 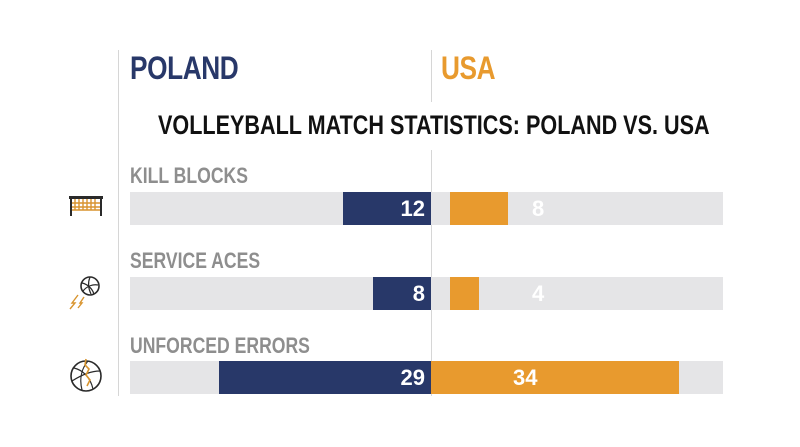 What do you see at coordinates (189, 175) in the screenshot?
I see `category-label-kill-blocks: KILL BLOCKS` at bounding box center [189, 175].